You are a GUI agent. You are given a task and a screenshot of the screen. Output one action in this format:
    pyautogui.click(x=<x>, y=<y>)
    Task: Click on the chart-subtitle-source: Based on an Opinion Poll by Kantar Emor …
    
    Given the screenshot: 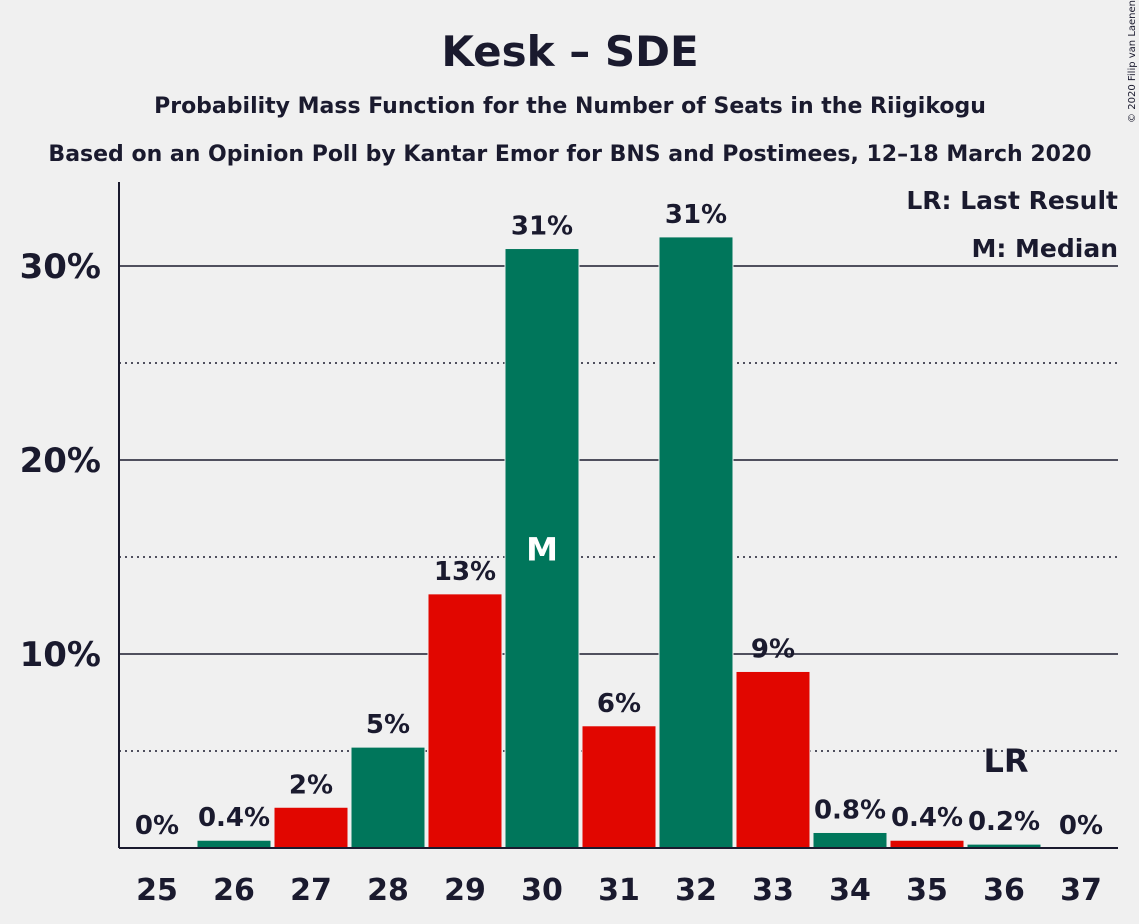 What is the action you would take?
    pyautogui.click(x=569, y=154)
    